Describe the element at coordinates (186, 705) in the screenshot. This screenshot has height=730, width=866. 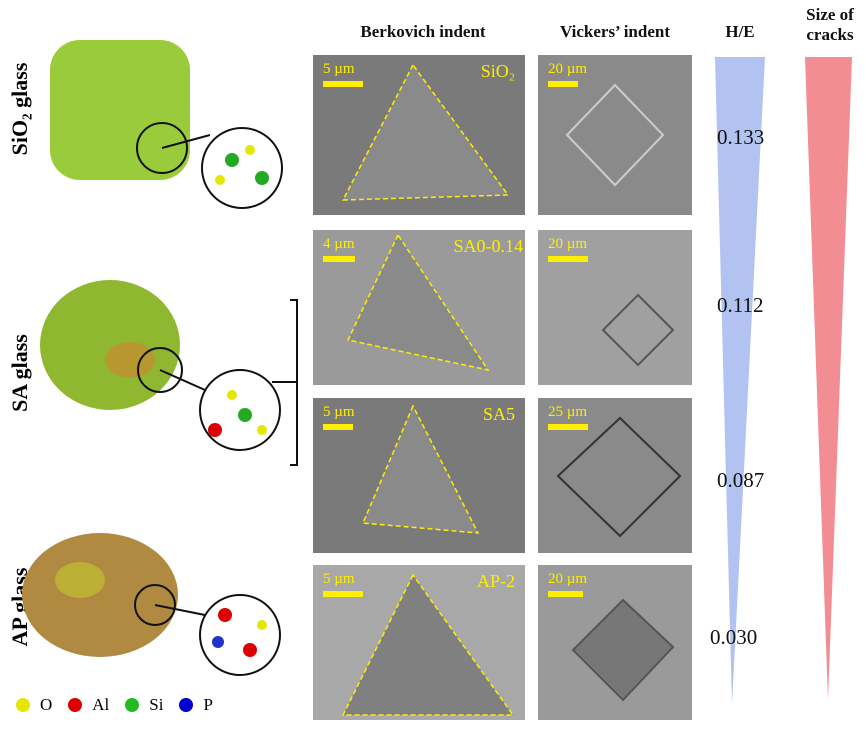
I see `legend-dot-p` at that location.